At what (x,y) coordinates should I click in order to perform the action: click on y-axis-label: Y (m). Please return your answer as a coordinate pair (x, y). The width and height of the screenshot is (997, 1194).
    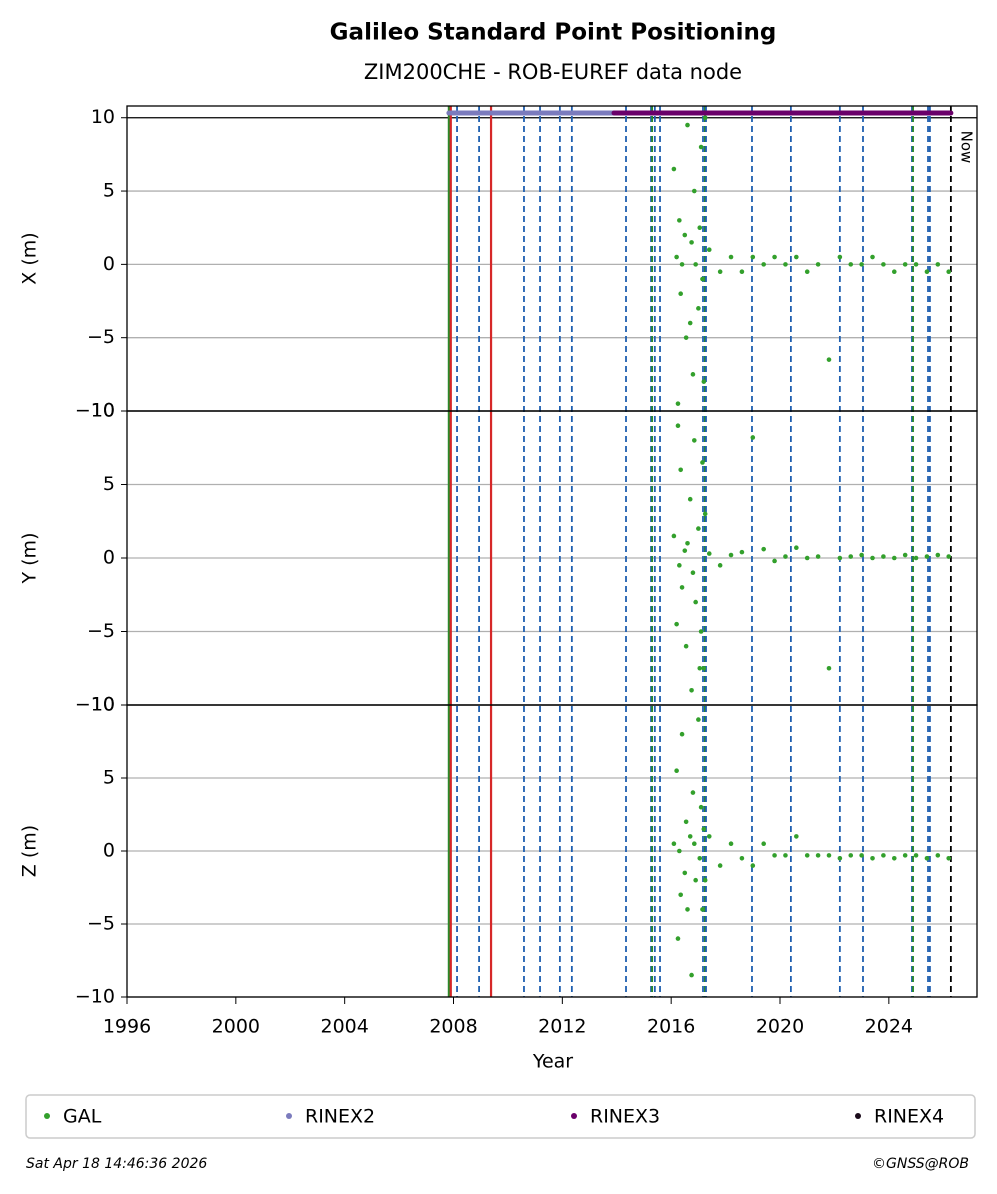
    Looking at the image, I should click on (30, 559).